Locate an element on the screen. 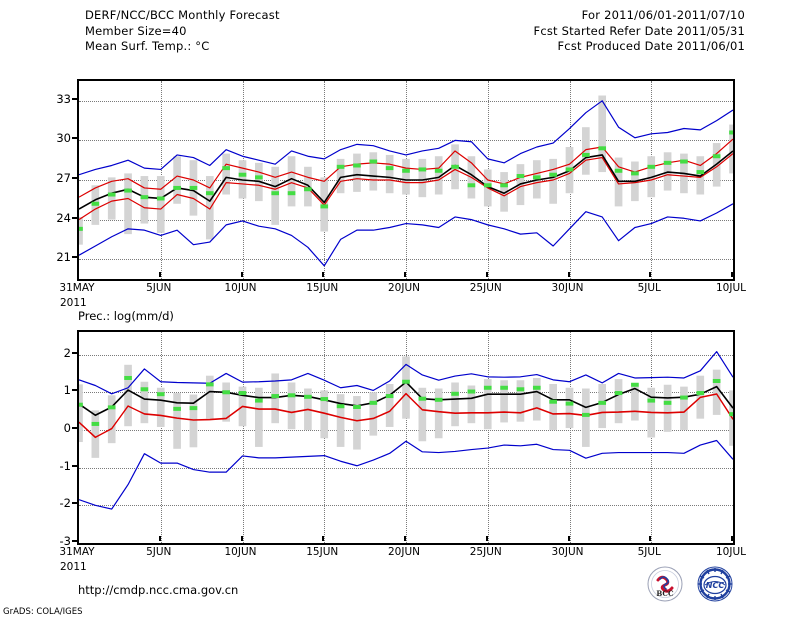 The height and width of the screenshot is (618, 800). precipitation-plot-title: Prec.: log(mm/d) is located at coordinates (126, 316).